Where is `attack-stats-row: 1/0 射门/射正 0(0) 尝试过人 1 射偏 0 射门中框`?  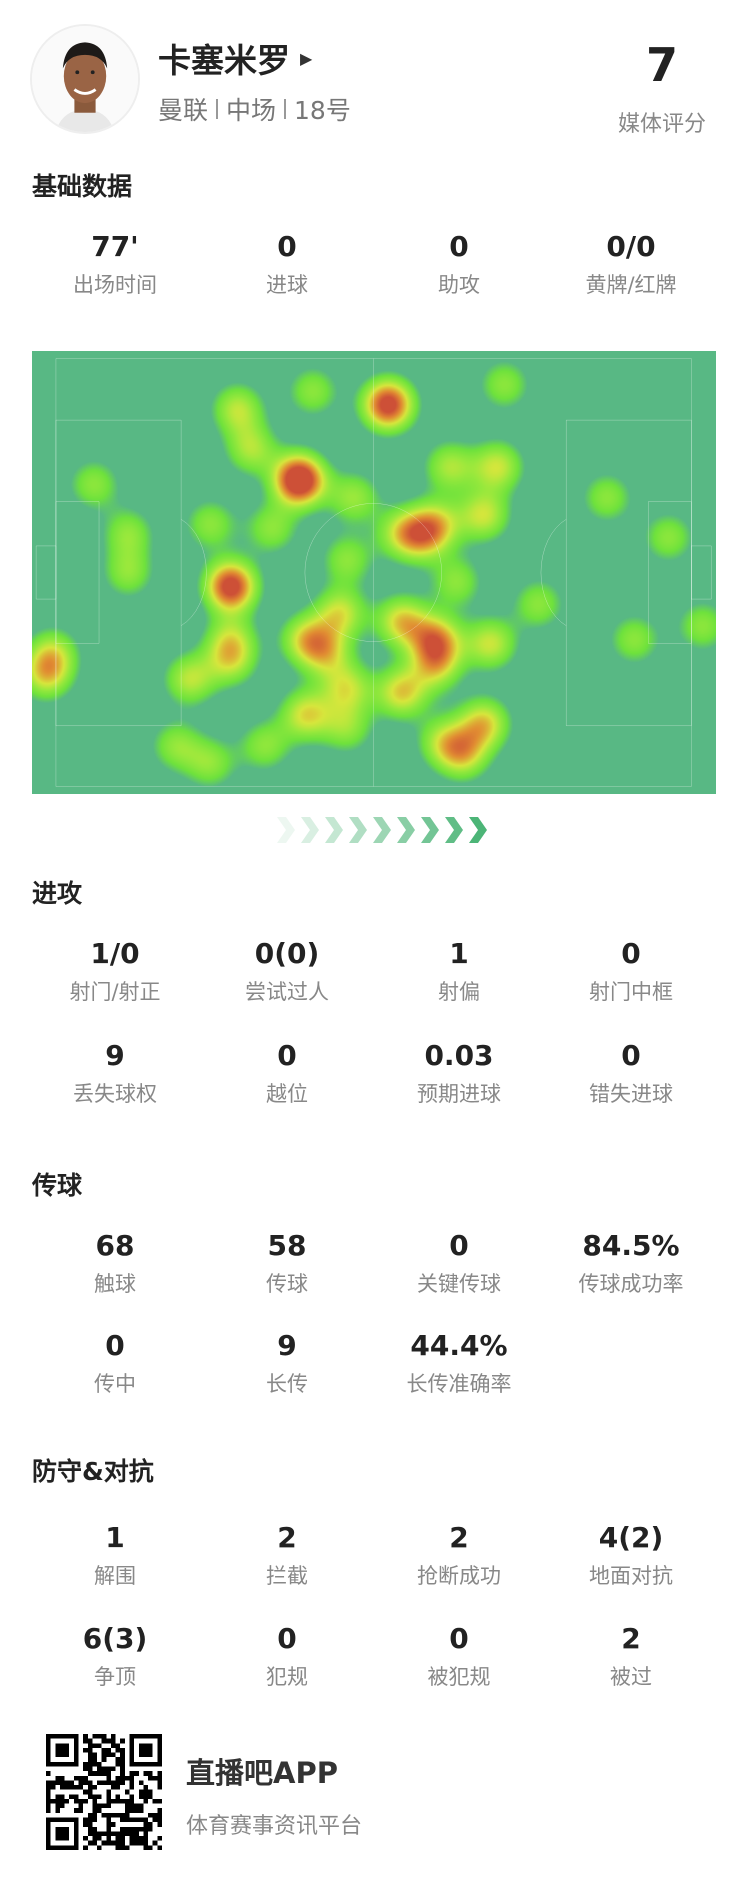
attack-stats-row: 1/0 射门/射正 0(0) 尝试过人 1 射偏 0 射门中框 is located at coordinates (373, 971).